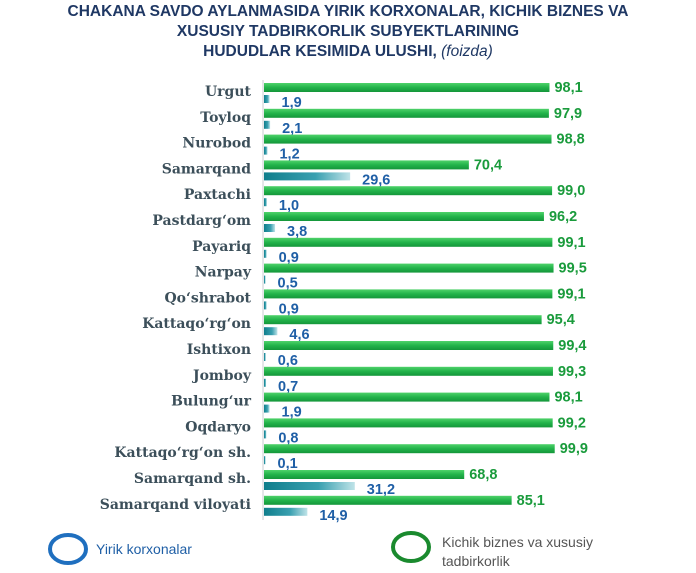  I want to click on data-label-kichik-biznes: 99,4, so click(572, 346).